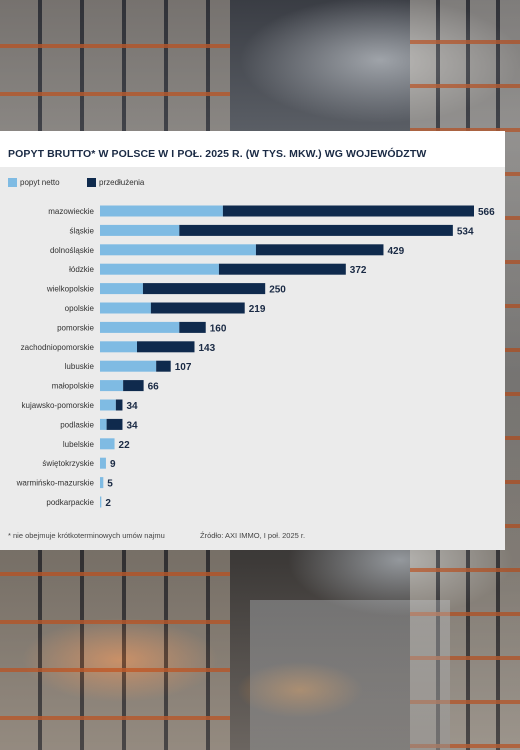 Image resolution: width=520 pixels, height=750 pixels. What do you see at coordinates (395, 251) in the screenshot?
I see `total-value-label: 429` at bounding box center [395, 251].